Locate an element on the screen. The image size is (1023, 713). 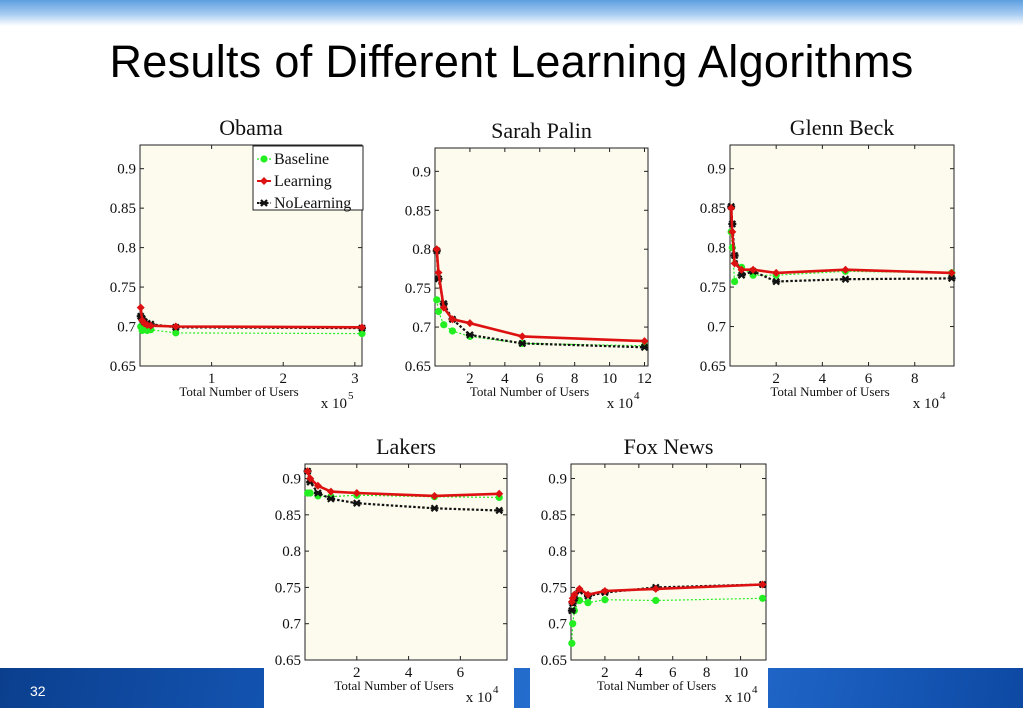
x-tick-label: 3 is located at coordinates (355, 379).